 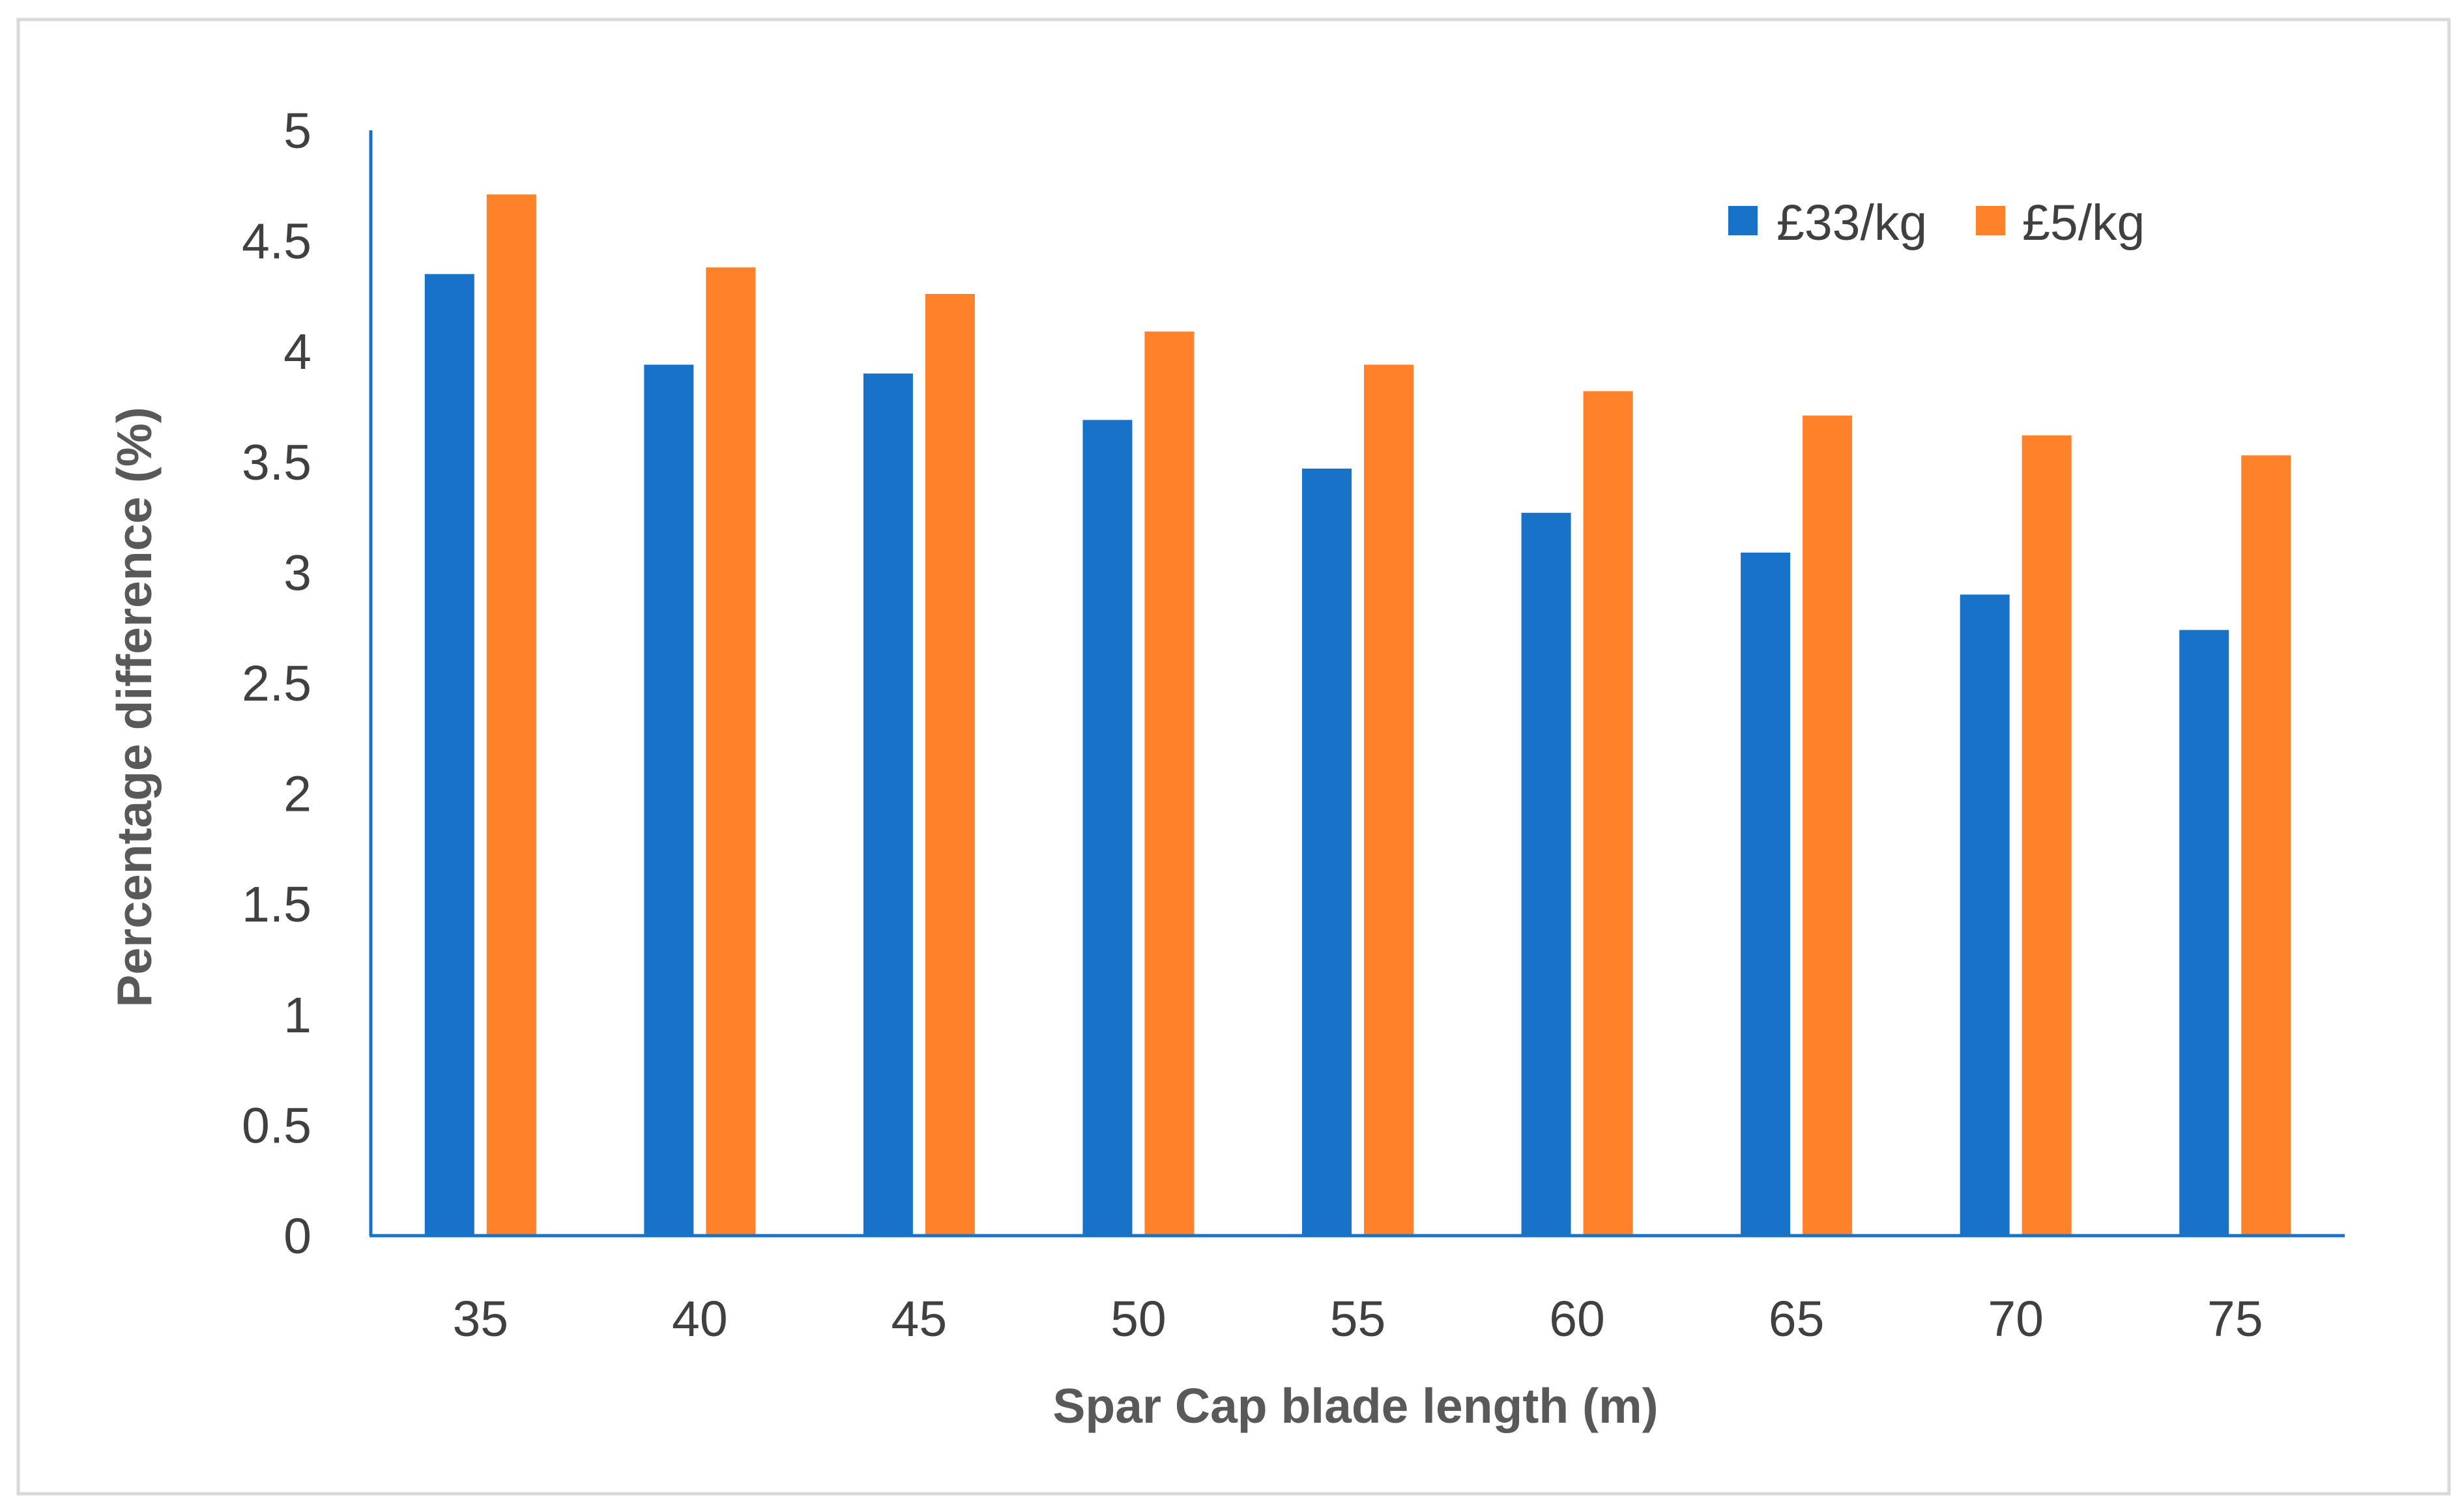 I want to click on x-tick-label: 75, so click(x=2235, y=1319).